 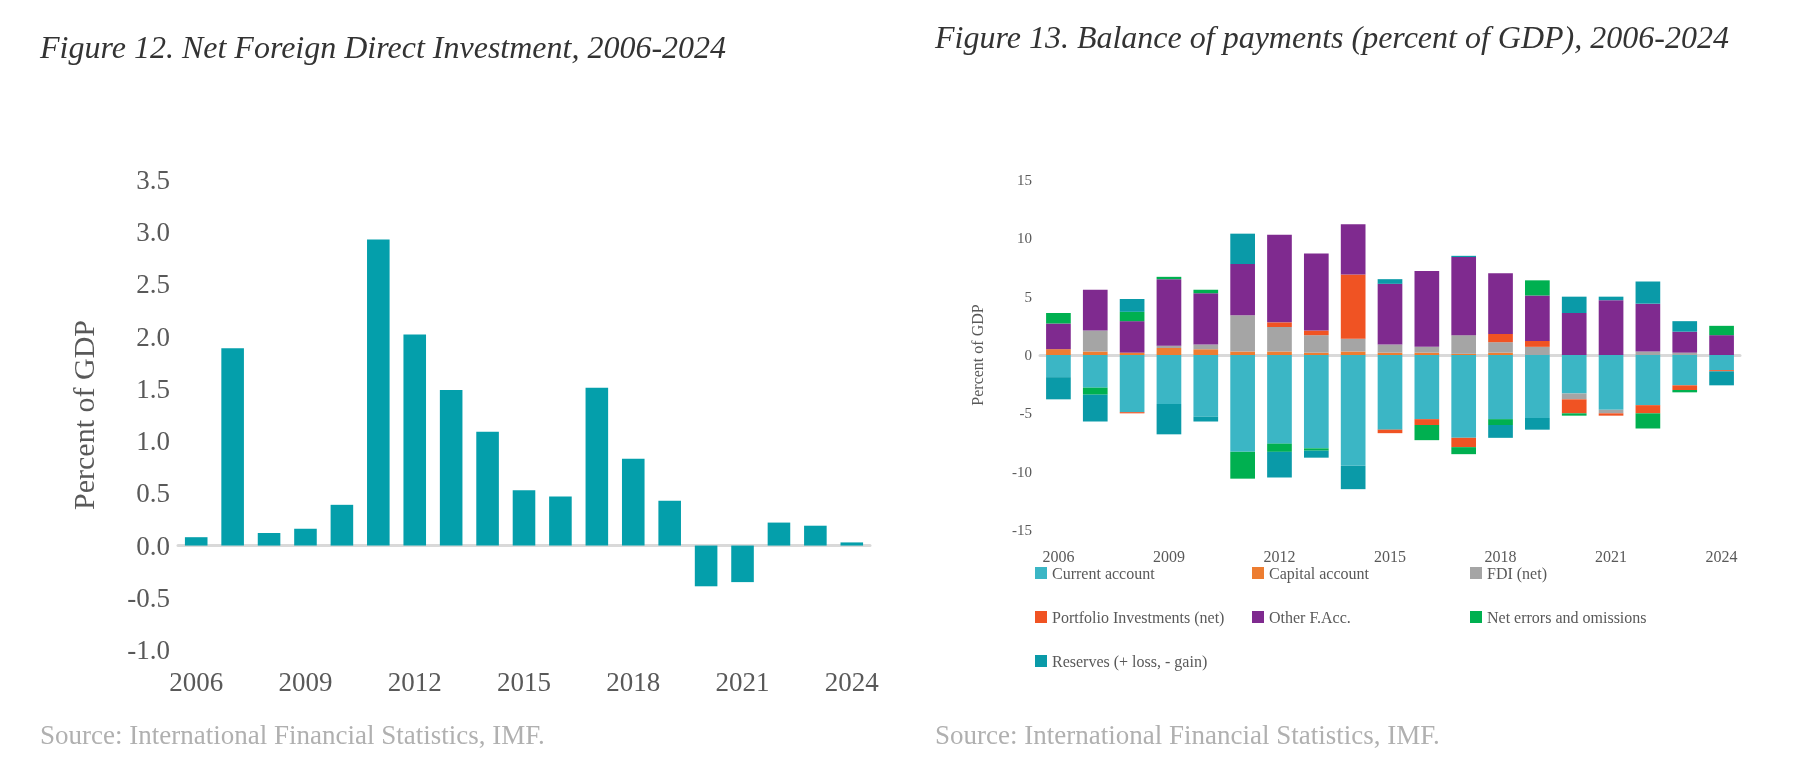 What do you see at coordinates (153, 441) in the screenshot?
I see `y-tick-label: 1.0` at bounding box center [153, 441].